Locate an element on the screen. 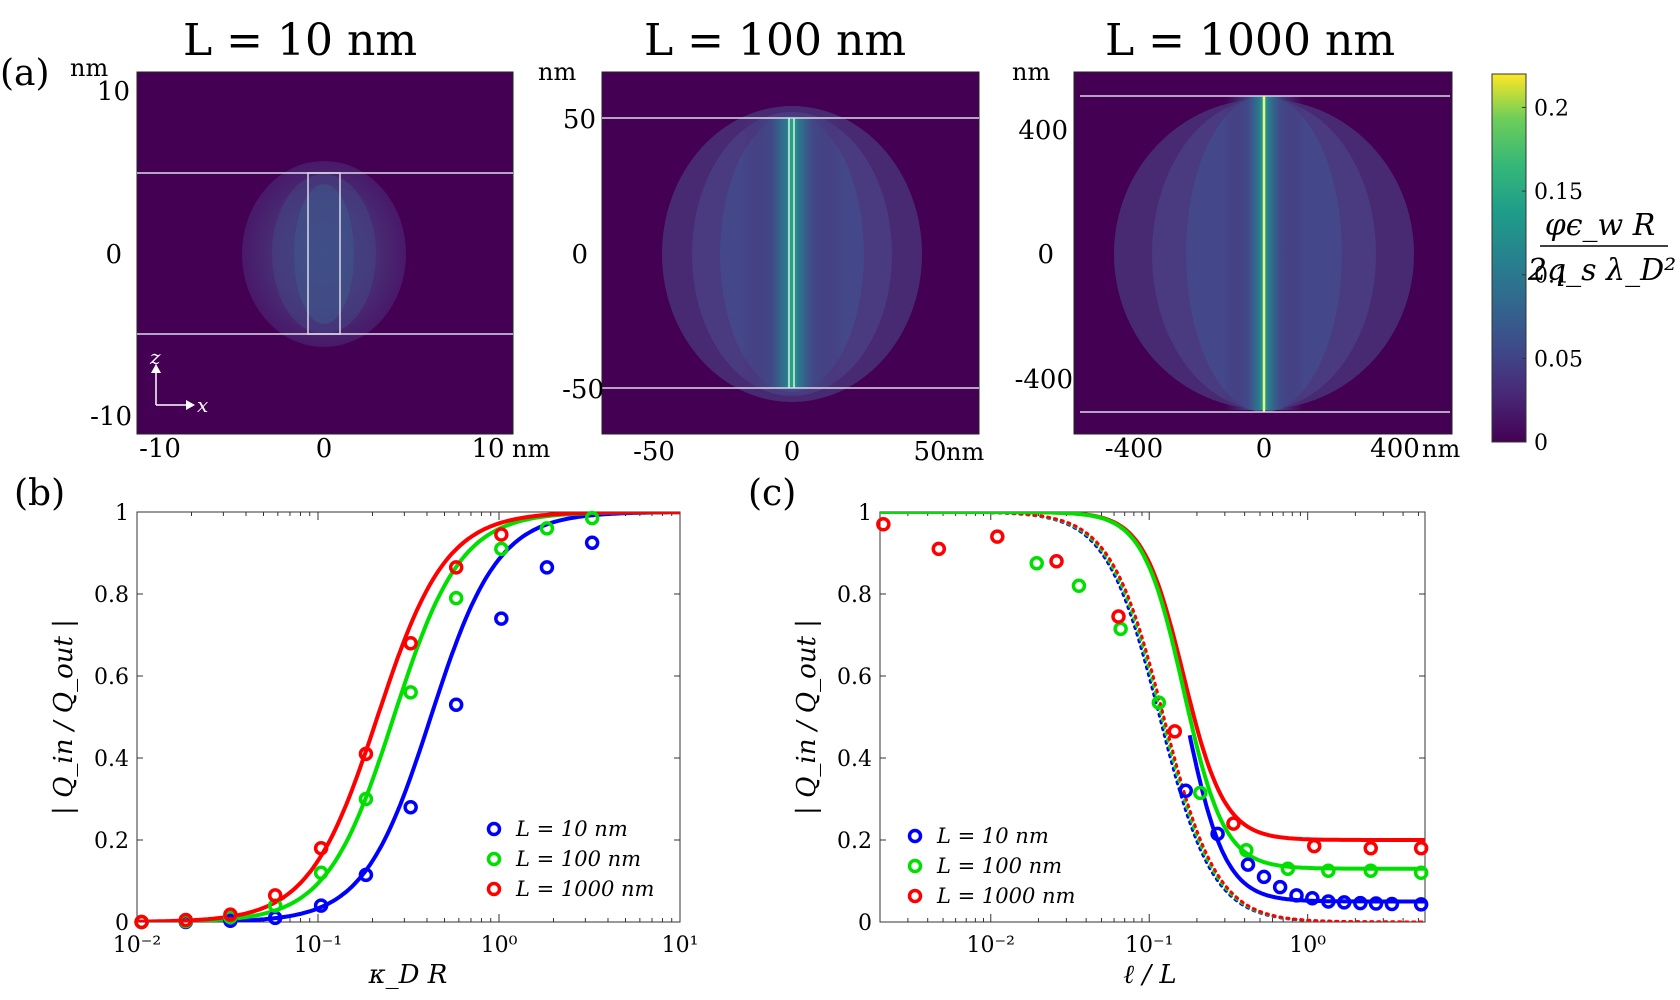 This screenshot has width=1680, height=1000. x-tick-label: 10⁻¹ is located at coordinates (318, 945).